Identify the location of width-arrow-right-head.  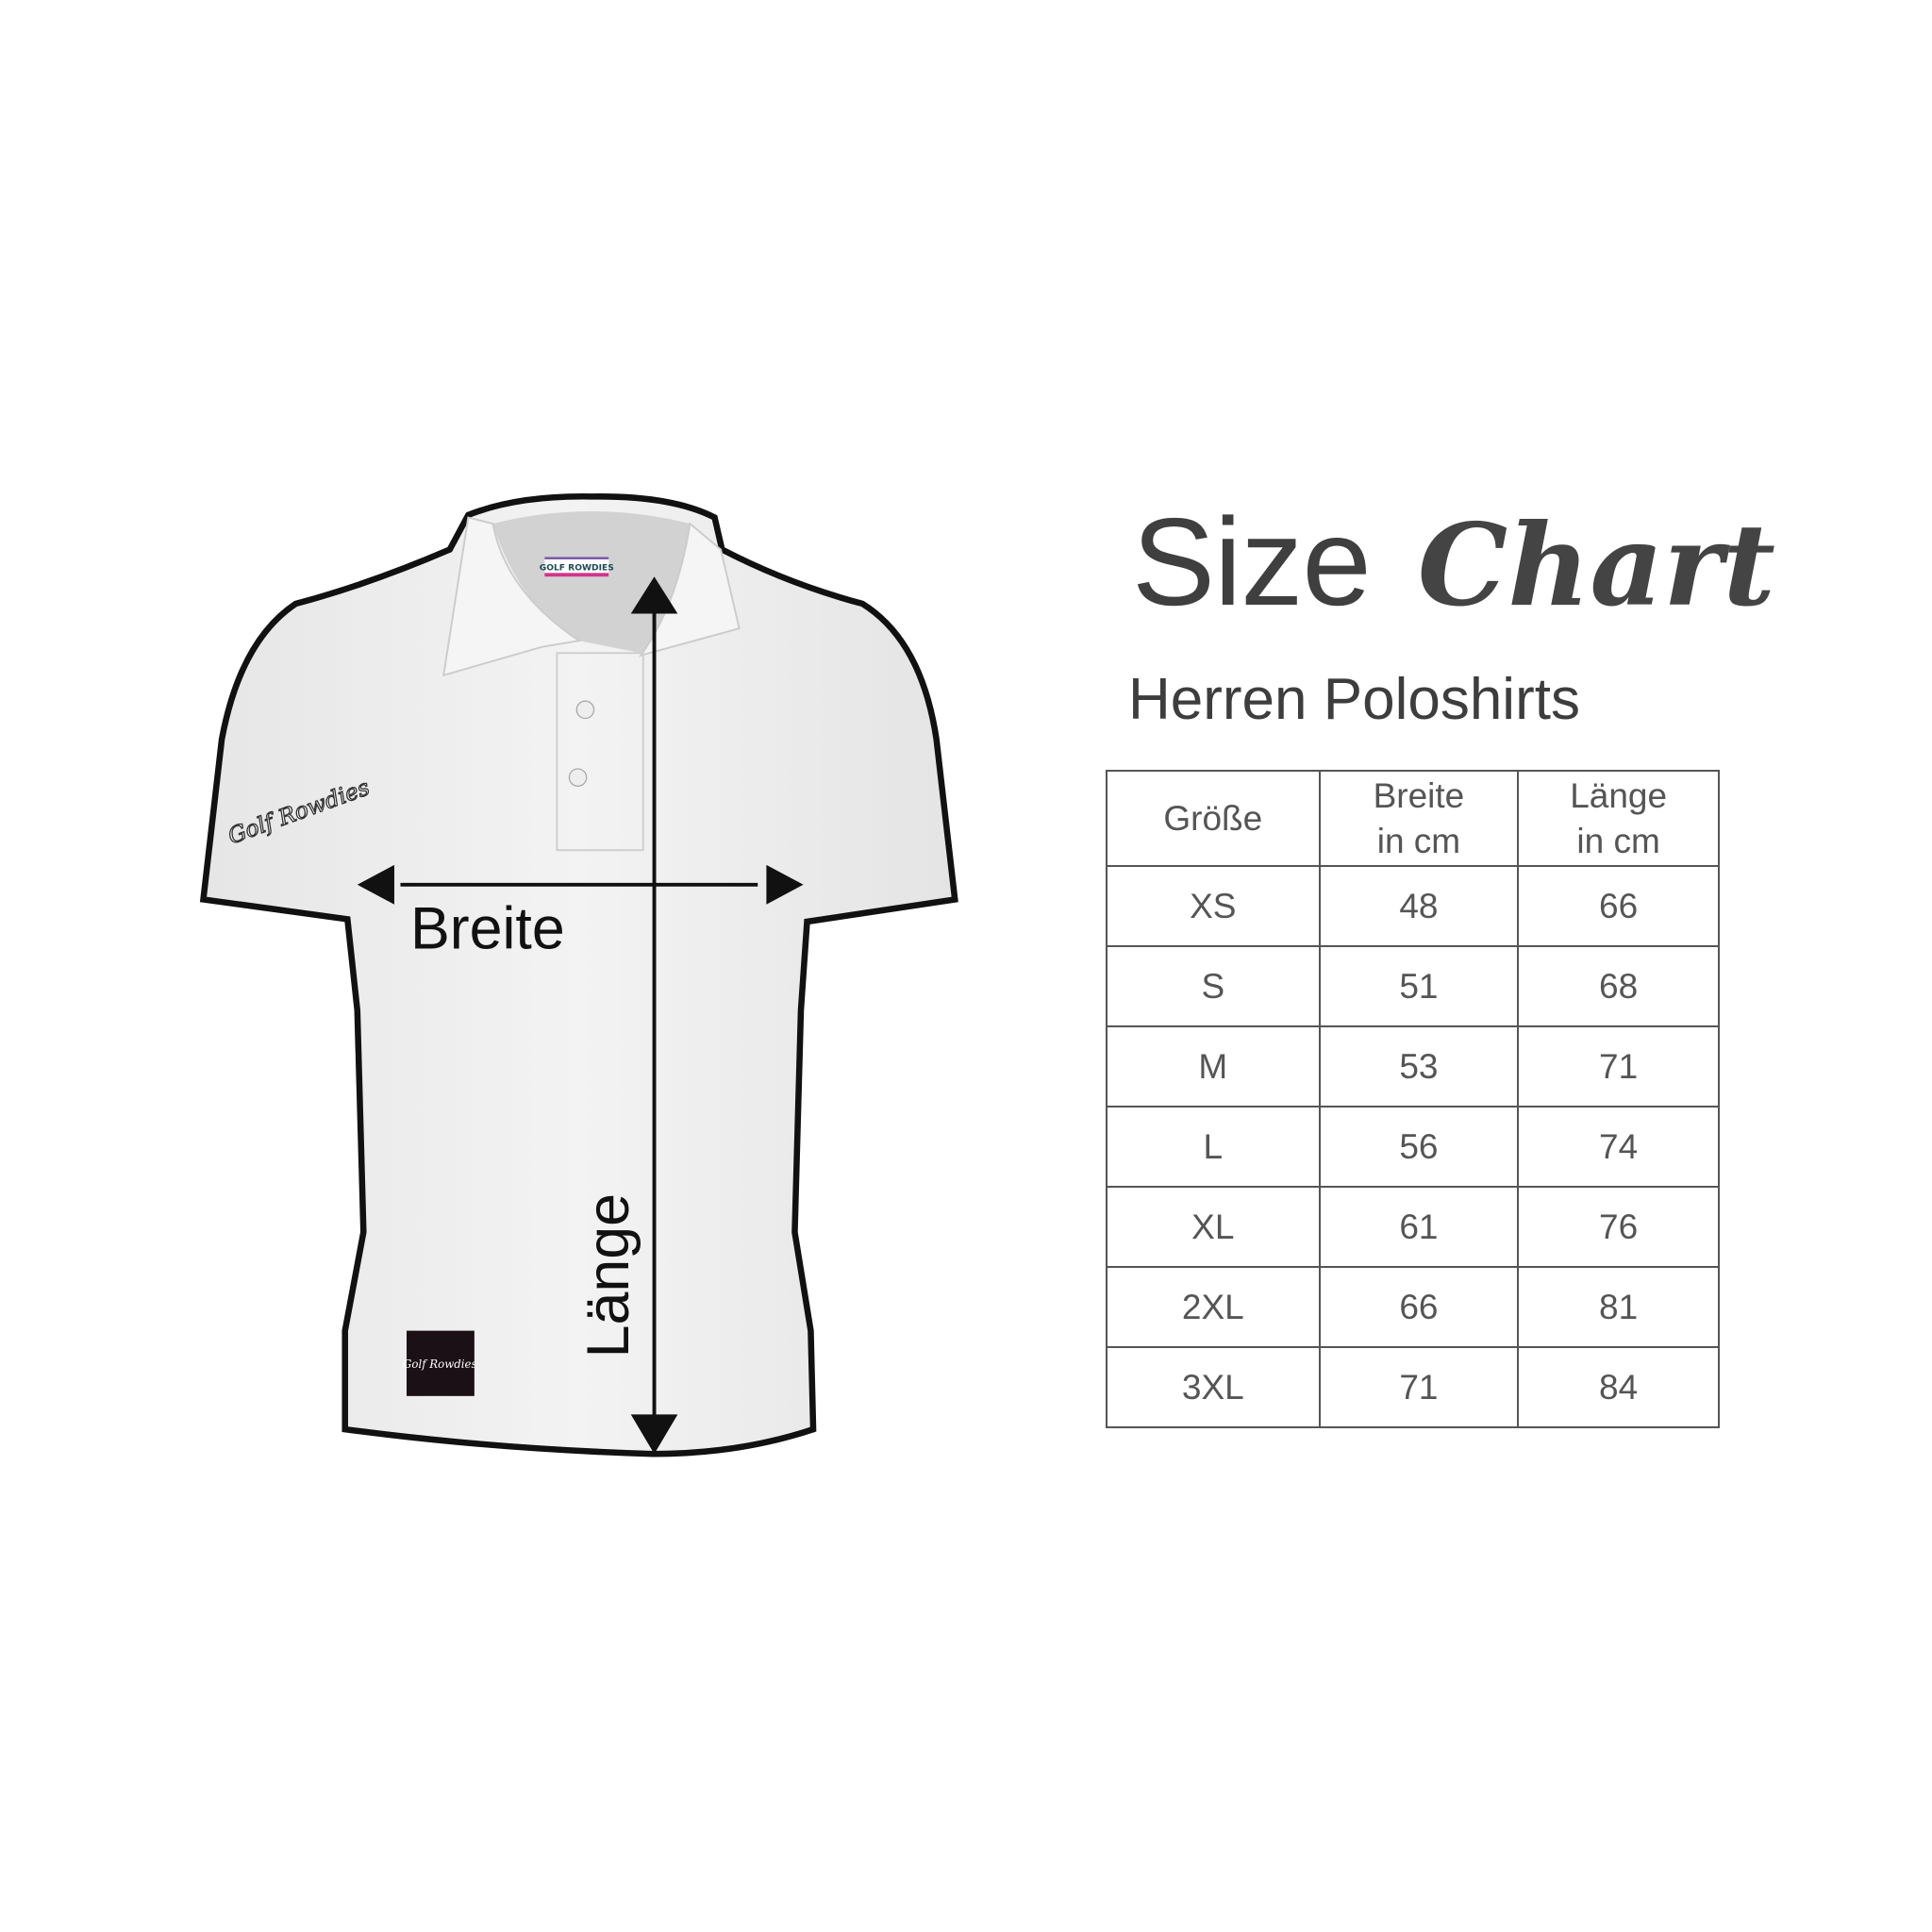
(785, 884).